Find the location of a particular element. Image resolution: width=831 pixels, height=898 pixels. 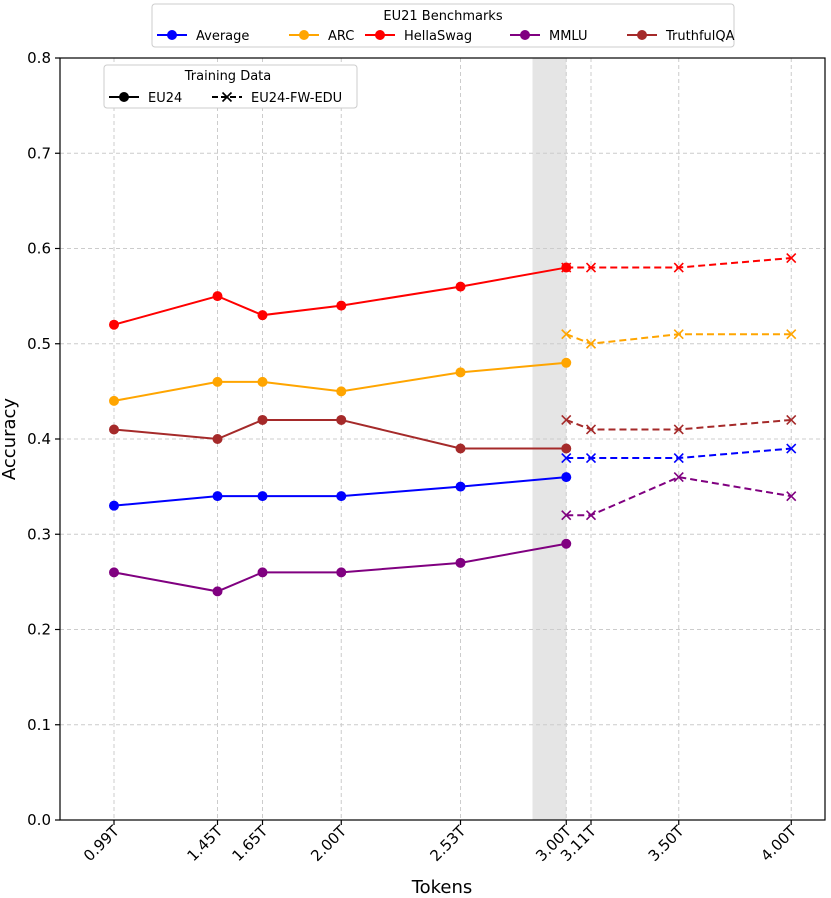

series-mmlu-eu24 is located at coordinates (340, 567).